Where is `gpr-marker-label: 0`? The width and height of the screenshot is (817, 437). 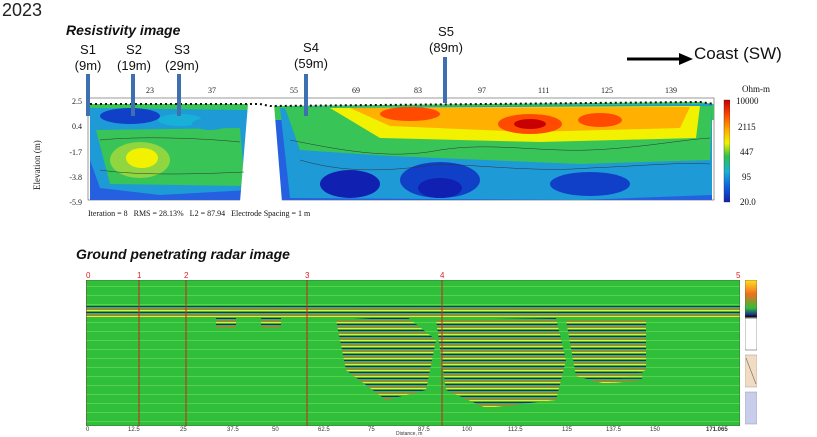 gpr-marker-label: 0 is located at coordinates (88, 275).